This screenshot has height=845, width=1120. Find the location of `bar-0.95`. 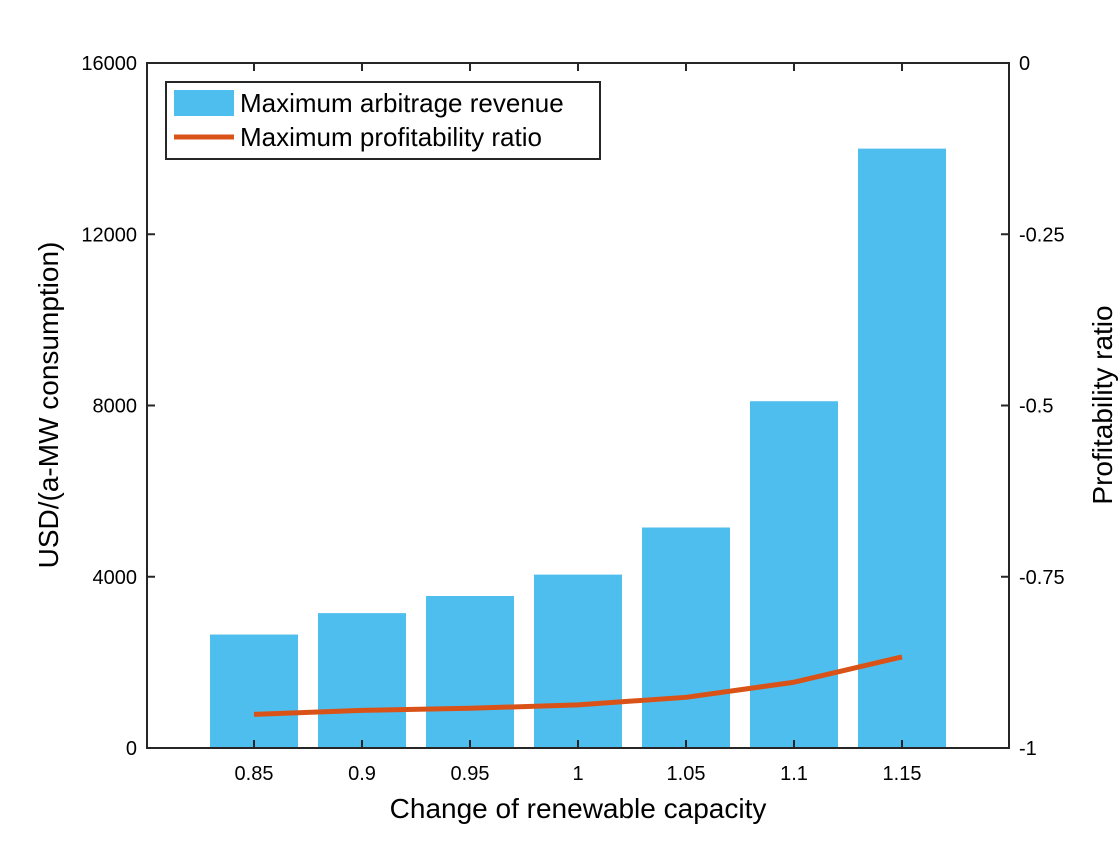

bar-0.95 is located at coordinates (470, 672).